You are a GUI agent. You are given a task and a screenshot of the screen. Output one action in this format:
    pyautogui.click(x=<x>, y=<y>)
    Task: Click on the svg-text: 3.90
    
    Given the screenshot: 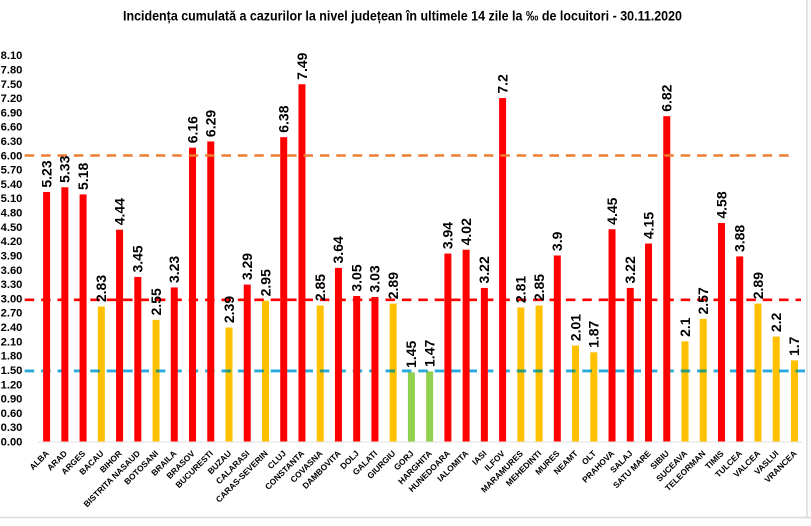 What is the action you would take?
    pyautogui.click(x=12, y=257)
    